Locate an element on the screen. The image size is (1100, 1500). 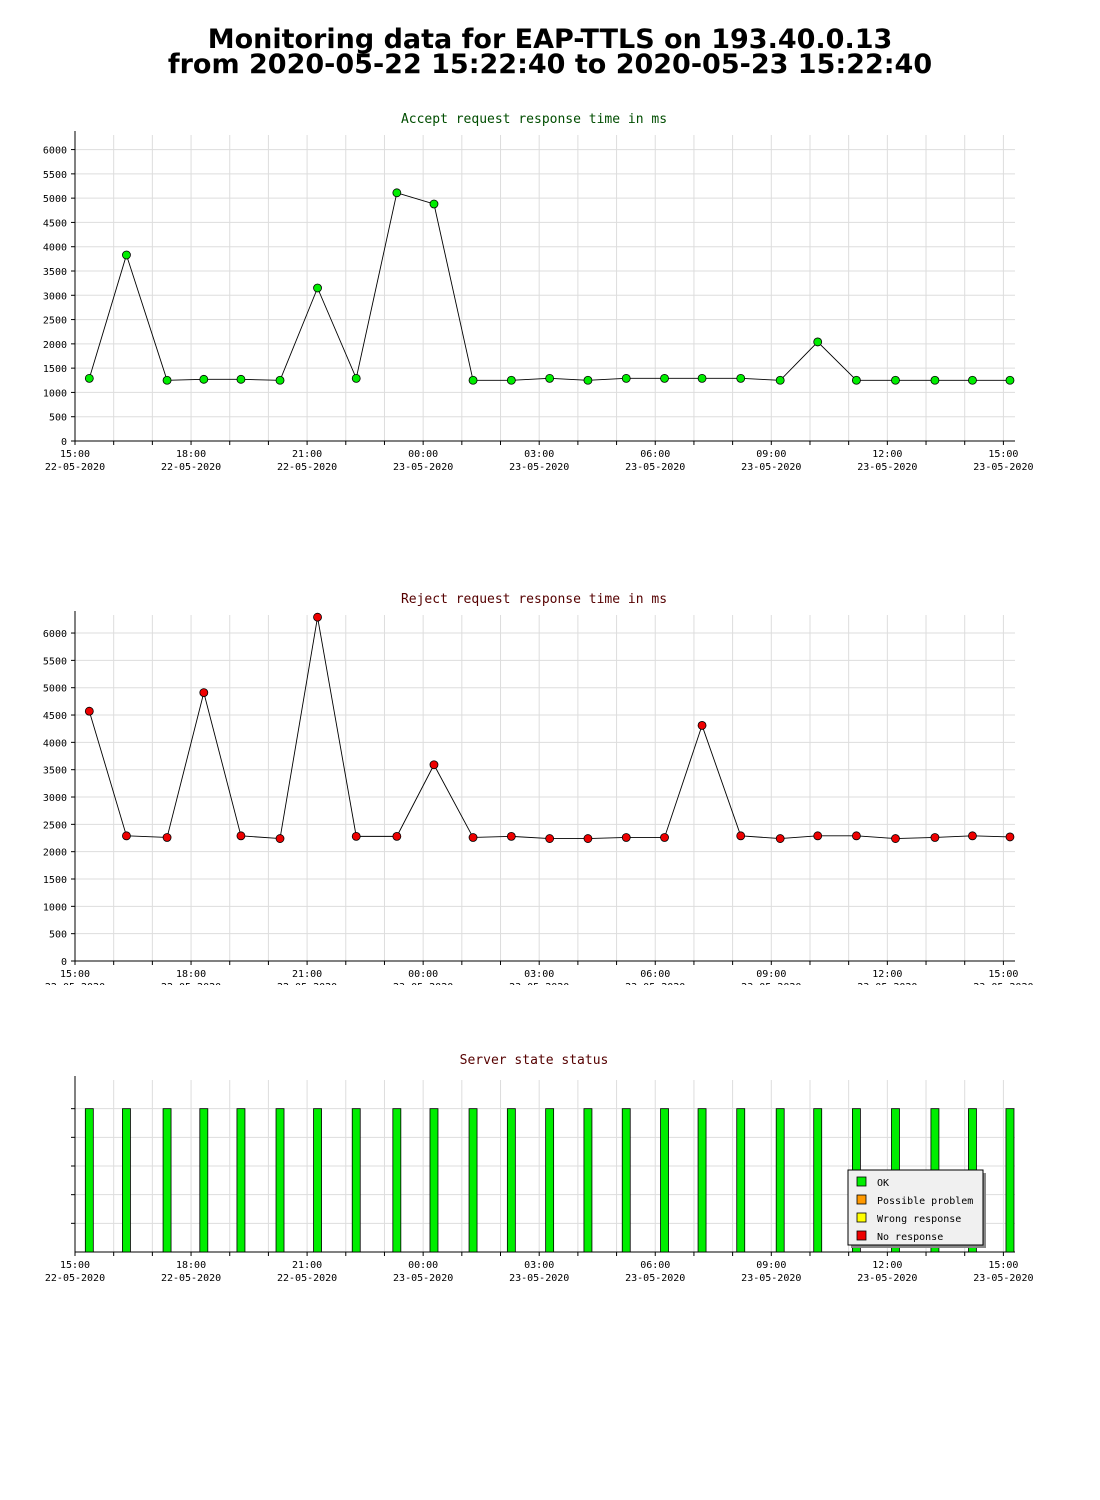
series-line is located at coordinates (549, 728).